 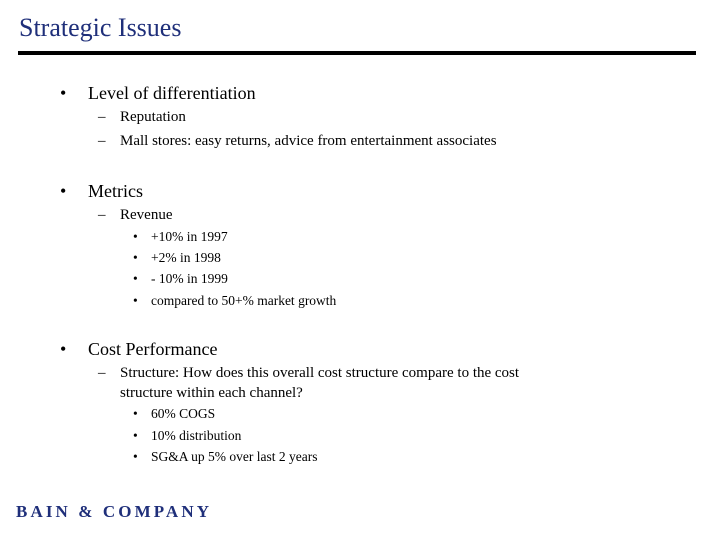 I want to click on sub-sub-bullet-text: 60% COGS, so click(x=183, y=413).